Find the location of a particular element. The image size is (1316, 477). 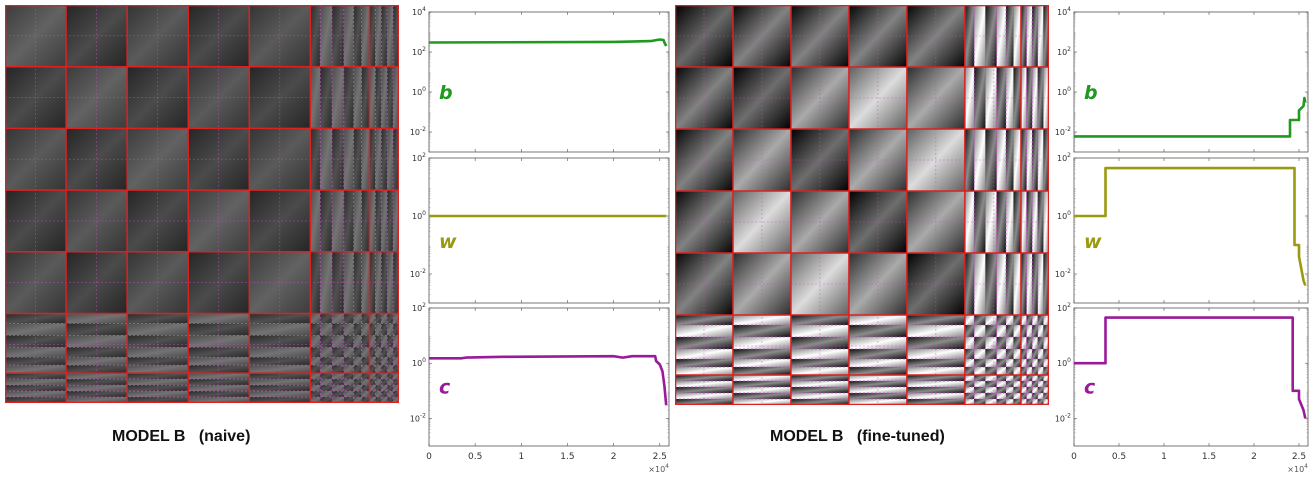

series-label-b: b is located at coordinates (1091, 93).